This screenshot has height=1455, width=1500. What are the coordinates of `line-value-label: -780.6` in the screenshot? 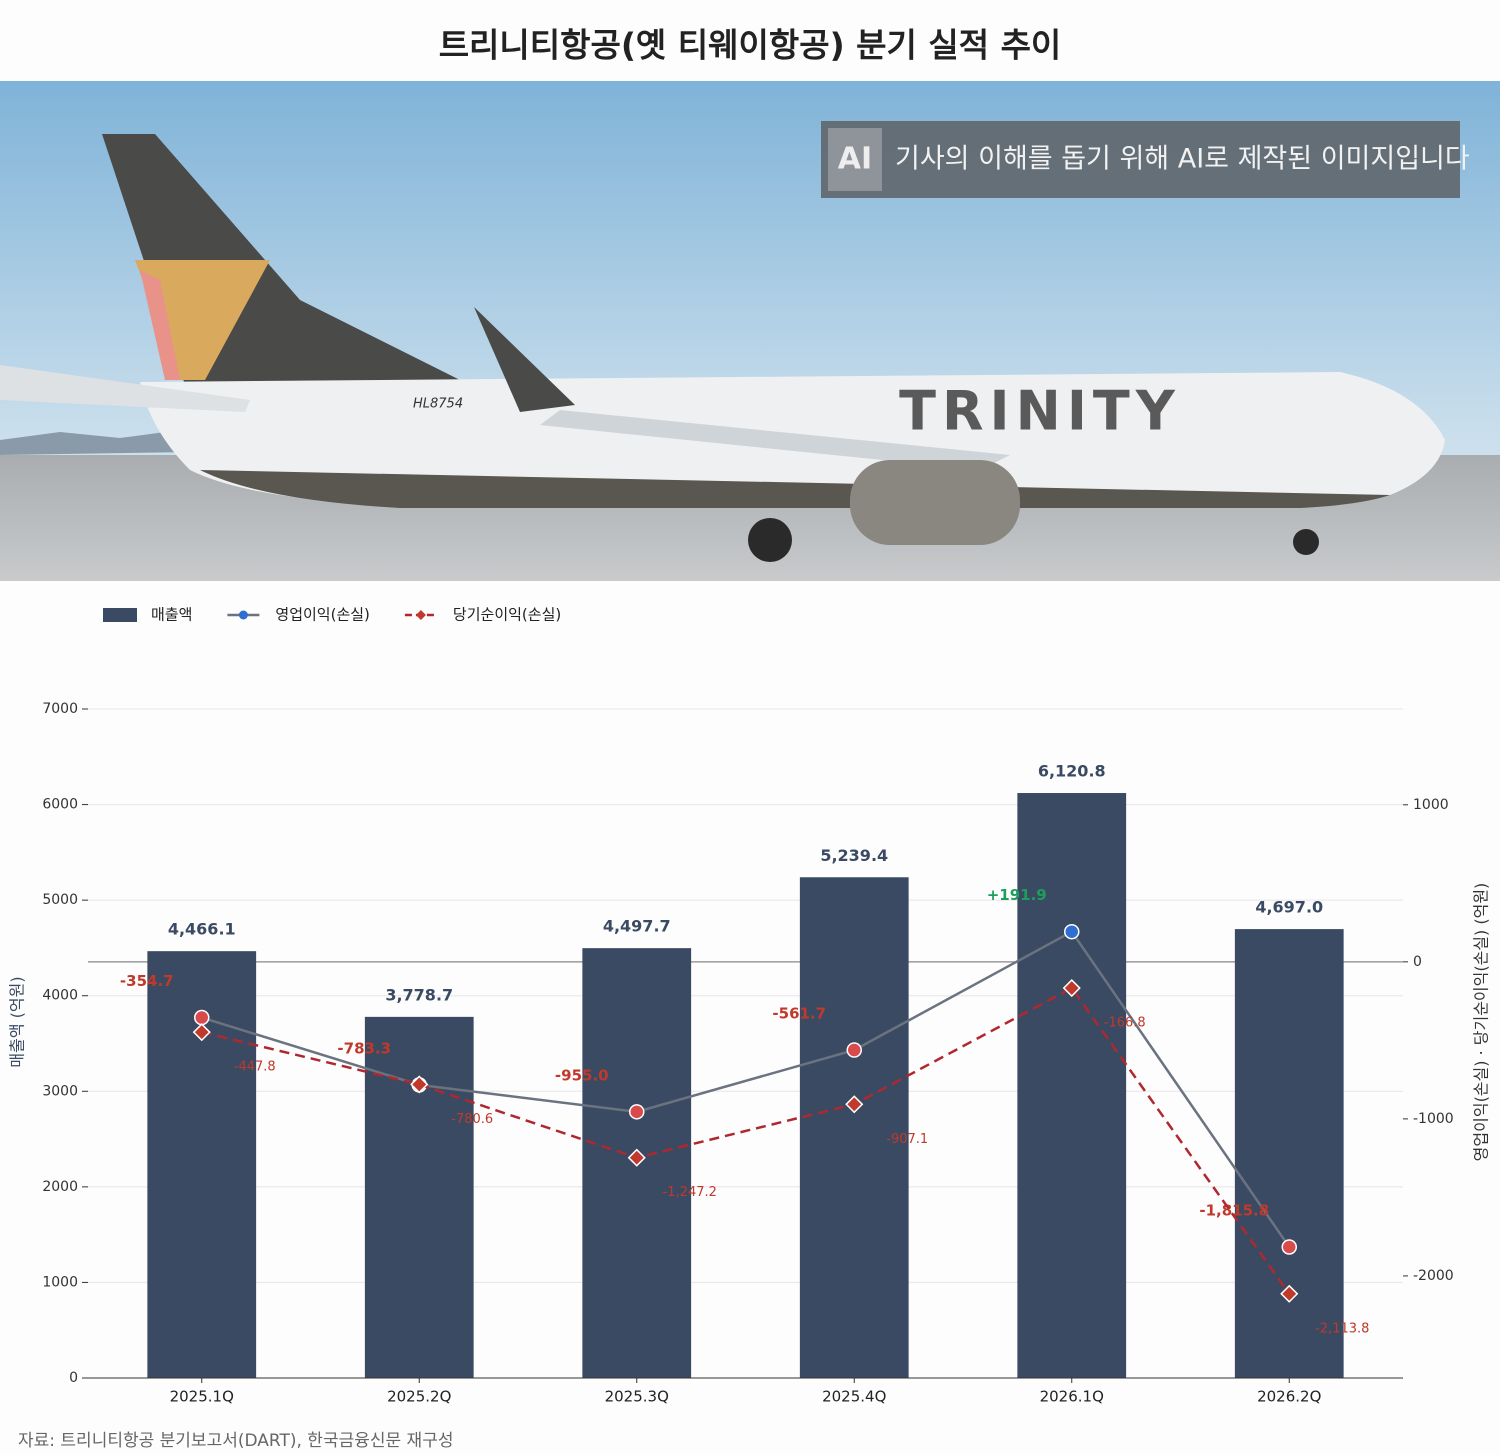 It's located at (472, 1119).